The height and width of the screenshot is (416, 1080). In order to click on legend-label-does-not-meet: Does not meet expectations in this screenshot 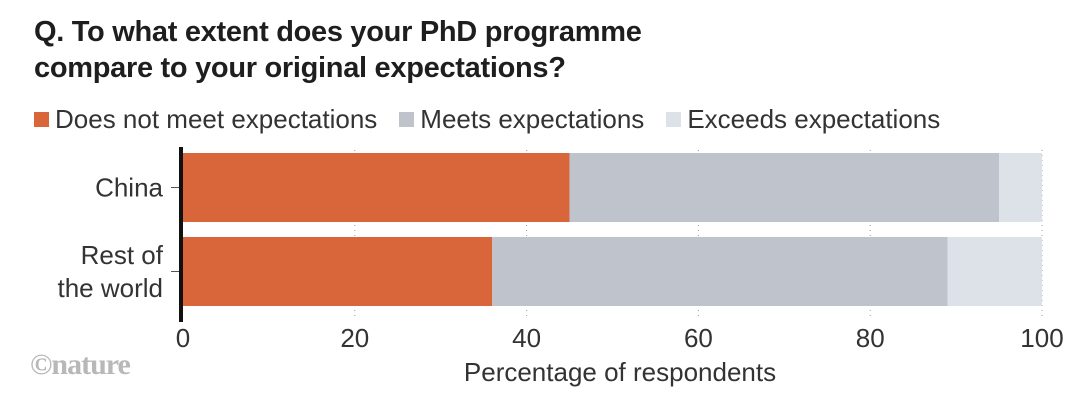, I will do `click(216, 119)`.